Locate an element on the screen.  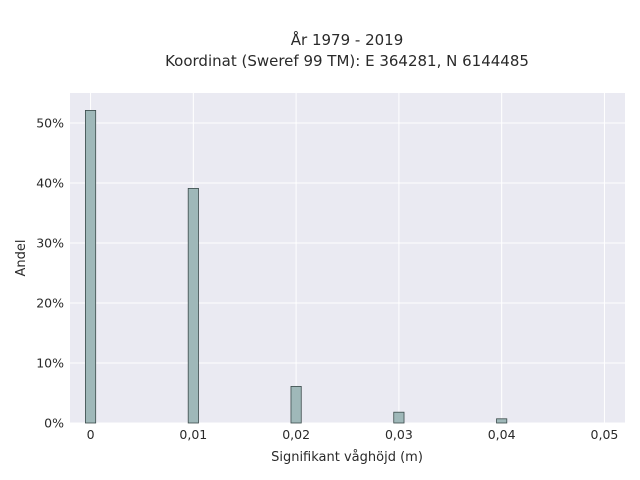
x-tick-label: 0,05 is located at coordinates (605, 434).